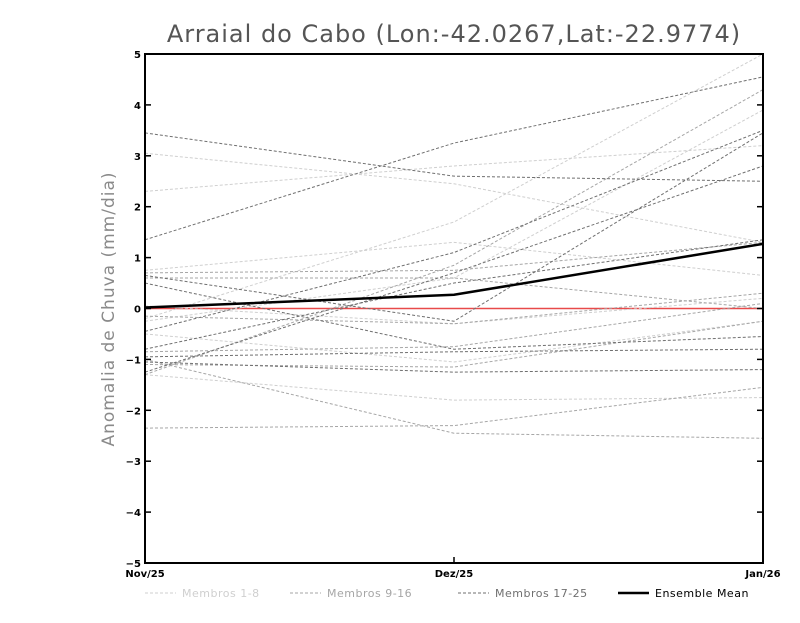  Describe the element at coordinates (137, 259) in the screenshot. I see `y-tick-label: 1` at that location.